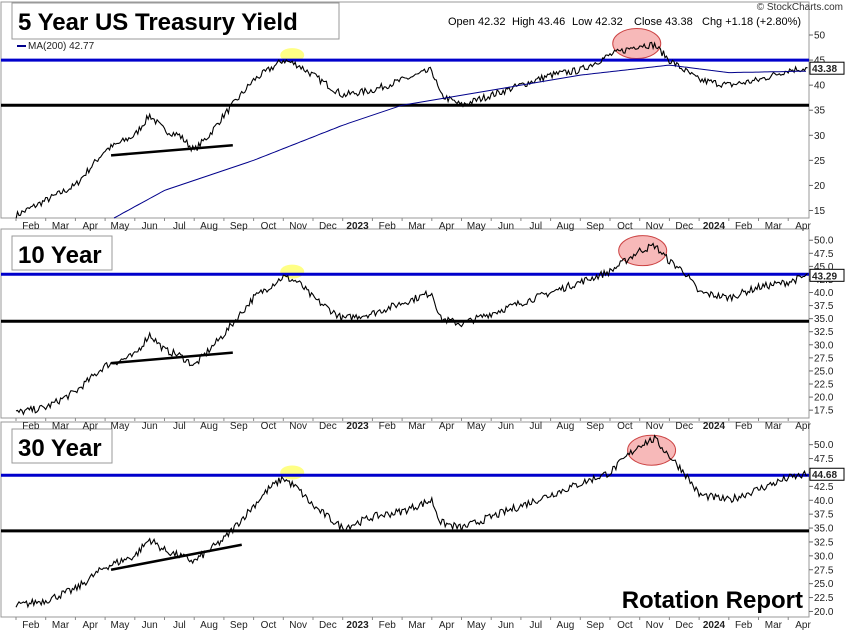 The image size is (850, 633). What do you see at coordinates (61, 46) in the screenshot?
I see `ma-legend-label: MA(200) 42.77` at bounding box center [61, 46].